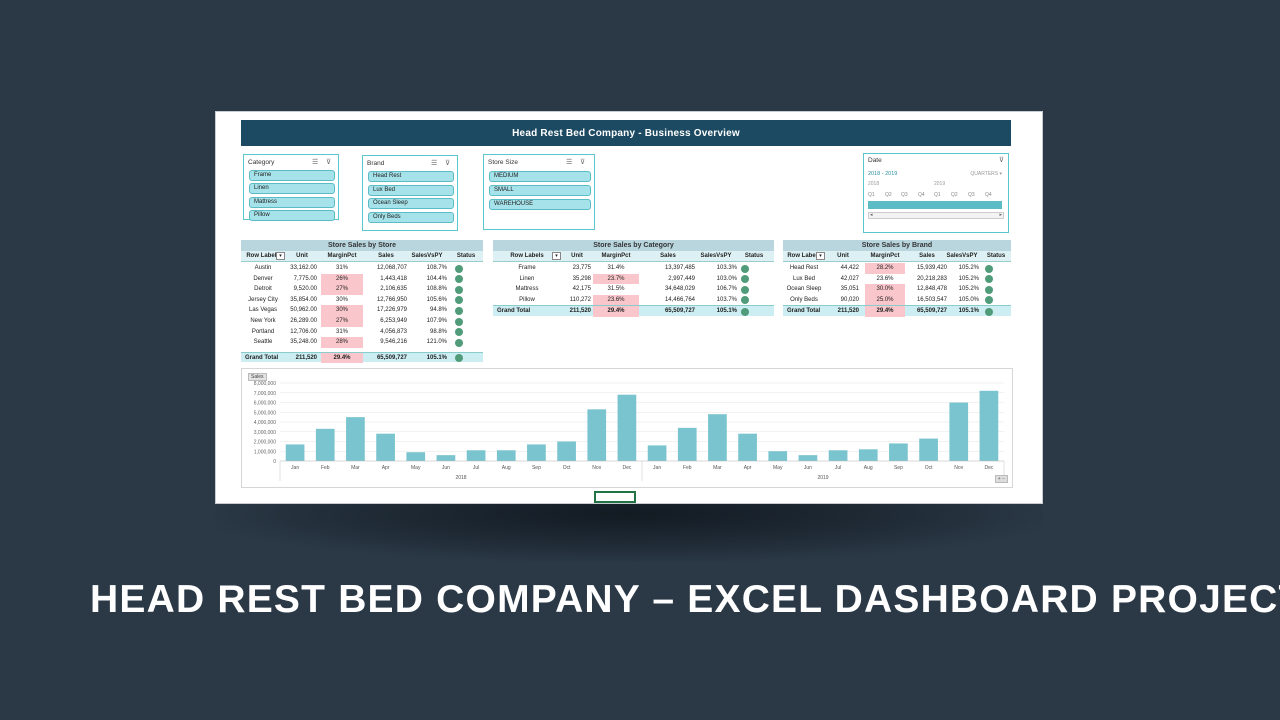 The height and width of the screenshot is (720, 1280). I want to click on table-cell: 35,051, so click(849, 289).